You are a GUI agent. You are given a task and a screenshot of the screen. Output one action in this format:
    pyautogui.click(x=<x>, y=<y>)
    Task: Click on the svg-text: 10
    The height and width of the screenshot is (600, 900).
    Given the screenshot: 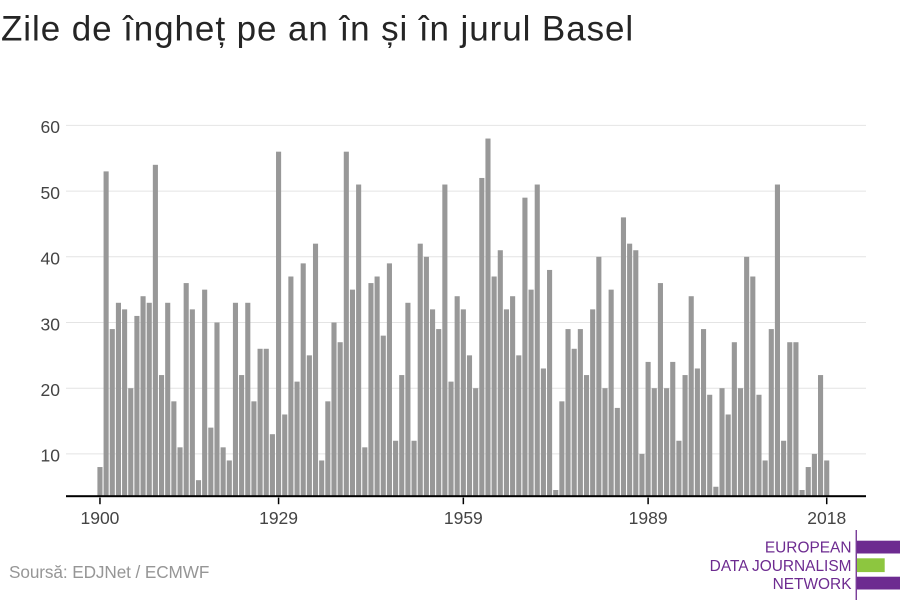 What is the action you would take?
    pyautogui.click(x=51, y=456)
    